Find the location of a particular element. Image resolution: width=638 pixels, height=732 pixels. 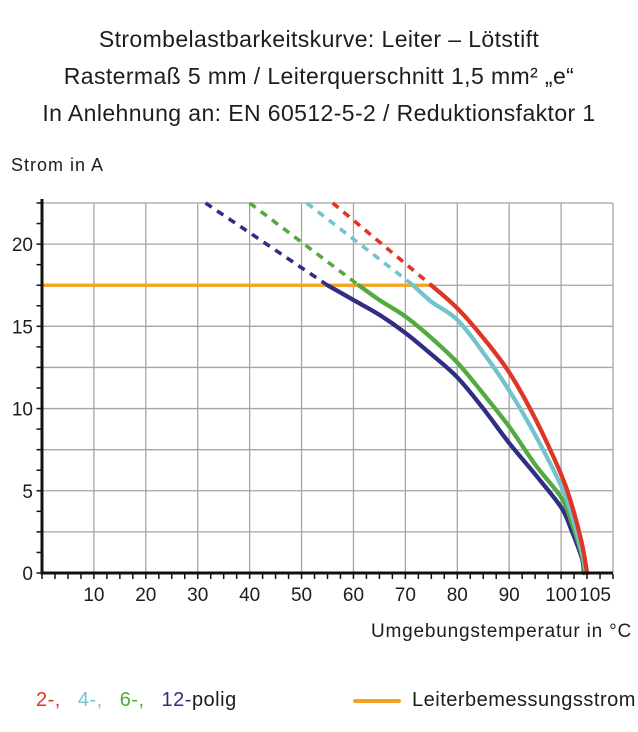

y-tick-label: 10 is located at coordinates (22, 410).